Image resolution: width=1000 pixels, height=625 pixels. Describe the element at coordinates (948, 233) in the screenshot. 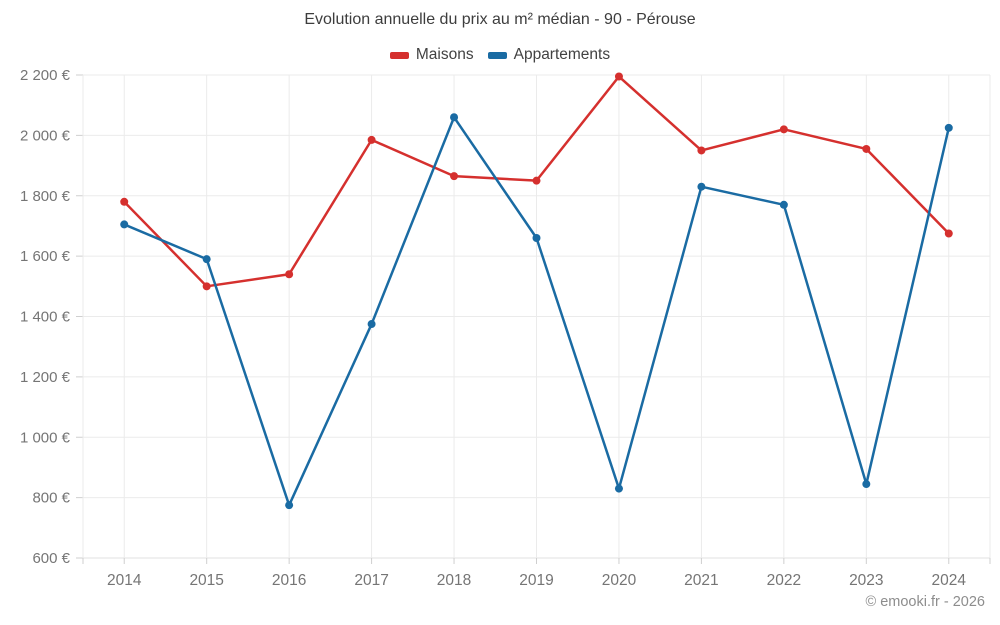

I see `data-point-maisons-2024` at that location.